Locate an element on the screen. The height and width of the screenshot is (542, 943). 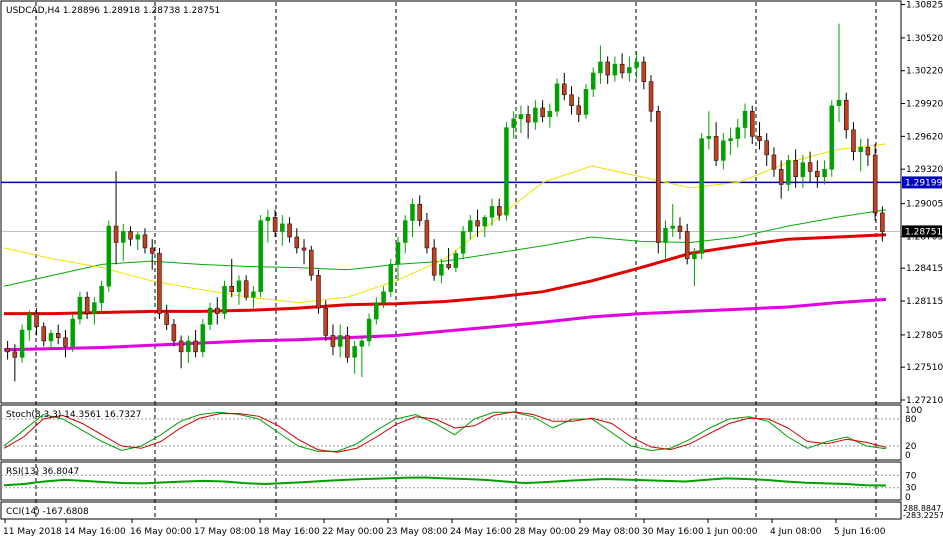
moving-average-magenta is located at coordinates (445, 324).